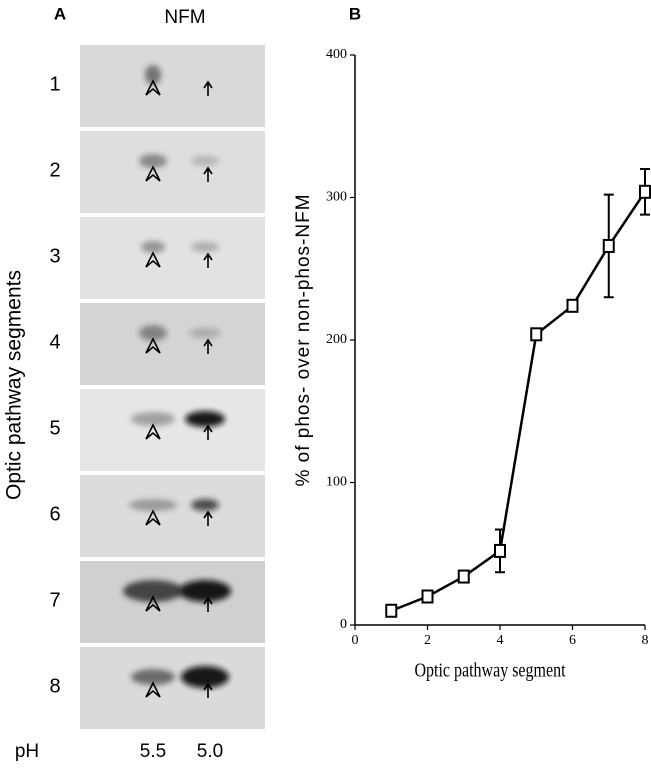 The height and width of the screenshot is (772, 651). What do you see at coordinates (60, 13) in the screenshot?
I see `panel-label: A` at bounding box center [60, 13].